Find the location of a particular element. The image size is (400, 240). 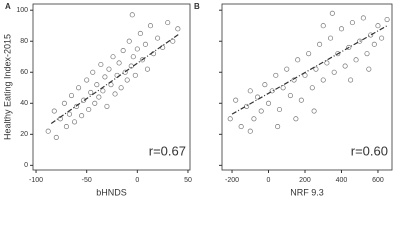

y-axis-label: Healthy Eating Index-2015 is located at coordinates (7, 87).